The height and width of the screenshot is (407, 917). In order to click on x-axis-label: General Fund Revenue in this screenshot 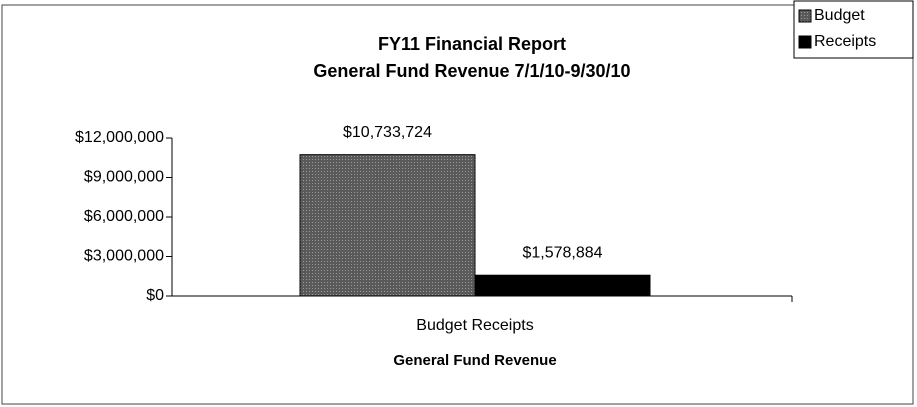, I will do `click(474, 360)`.